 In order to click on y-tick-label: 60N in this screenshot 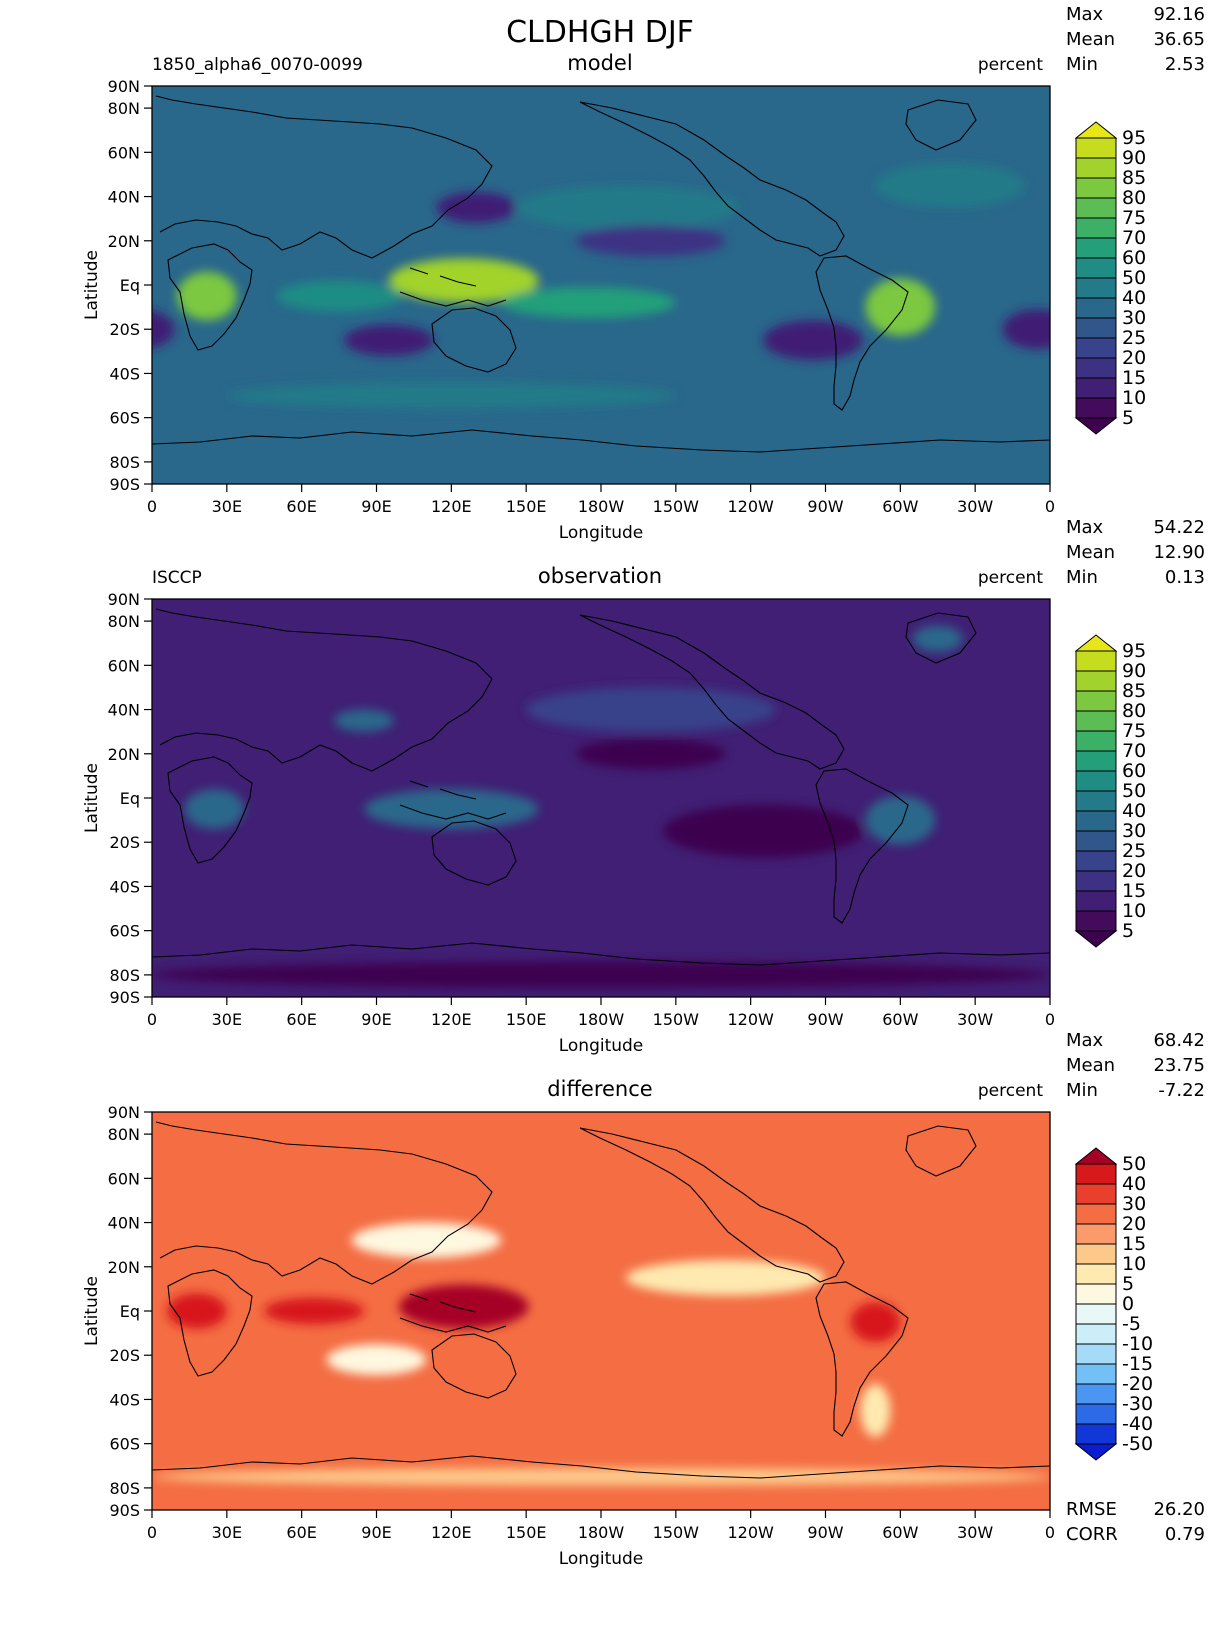, I will do `click(124, 665)`.